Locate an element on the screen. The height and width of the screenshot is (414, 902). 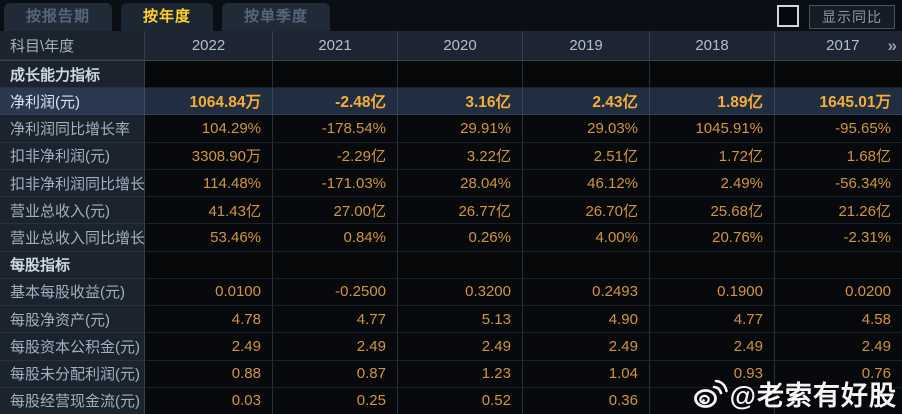
value-cell: 0.25 is located at coordinates (335, 400).